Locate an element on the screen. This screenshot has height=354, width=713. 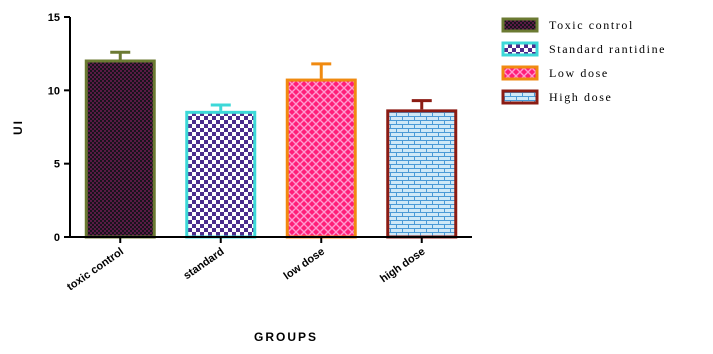
y-tick-label: 10 is located at coordinates (54, 91).